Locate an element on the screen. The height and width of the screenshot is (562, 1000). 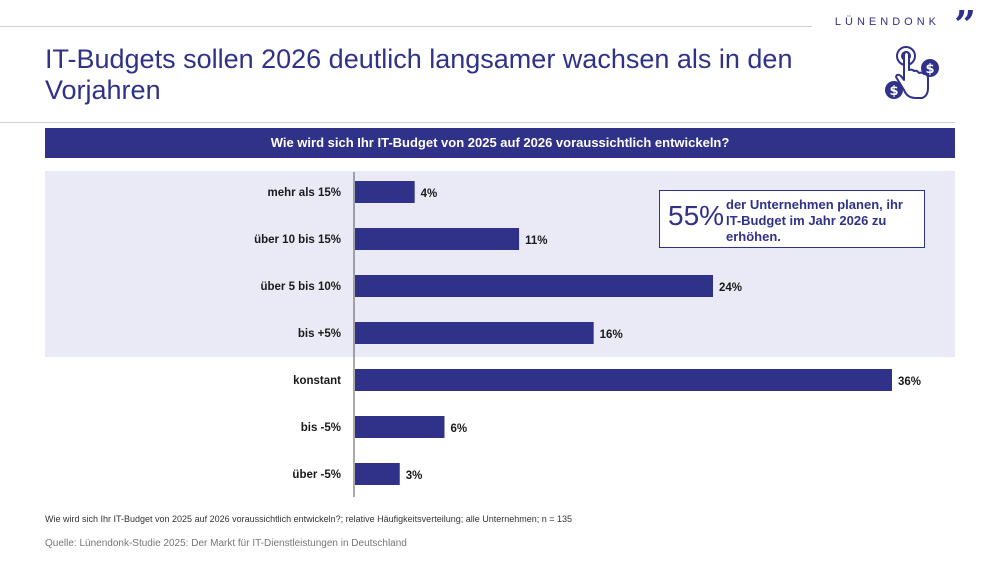
value-label-4: 36% is located at coordinates (909, 382).